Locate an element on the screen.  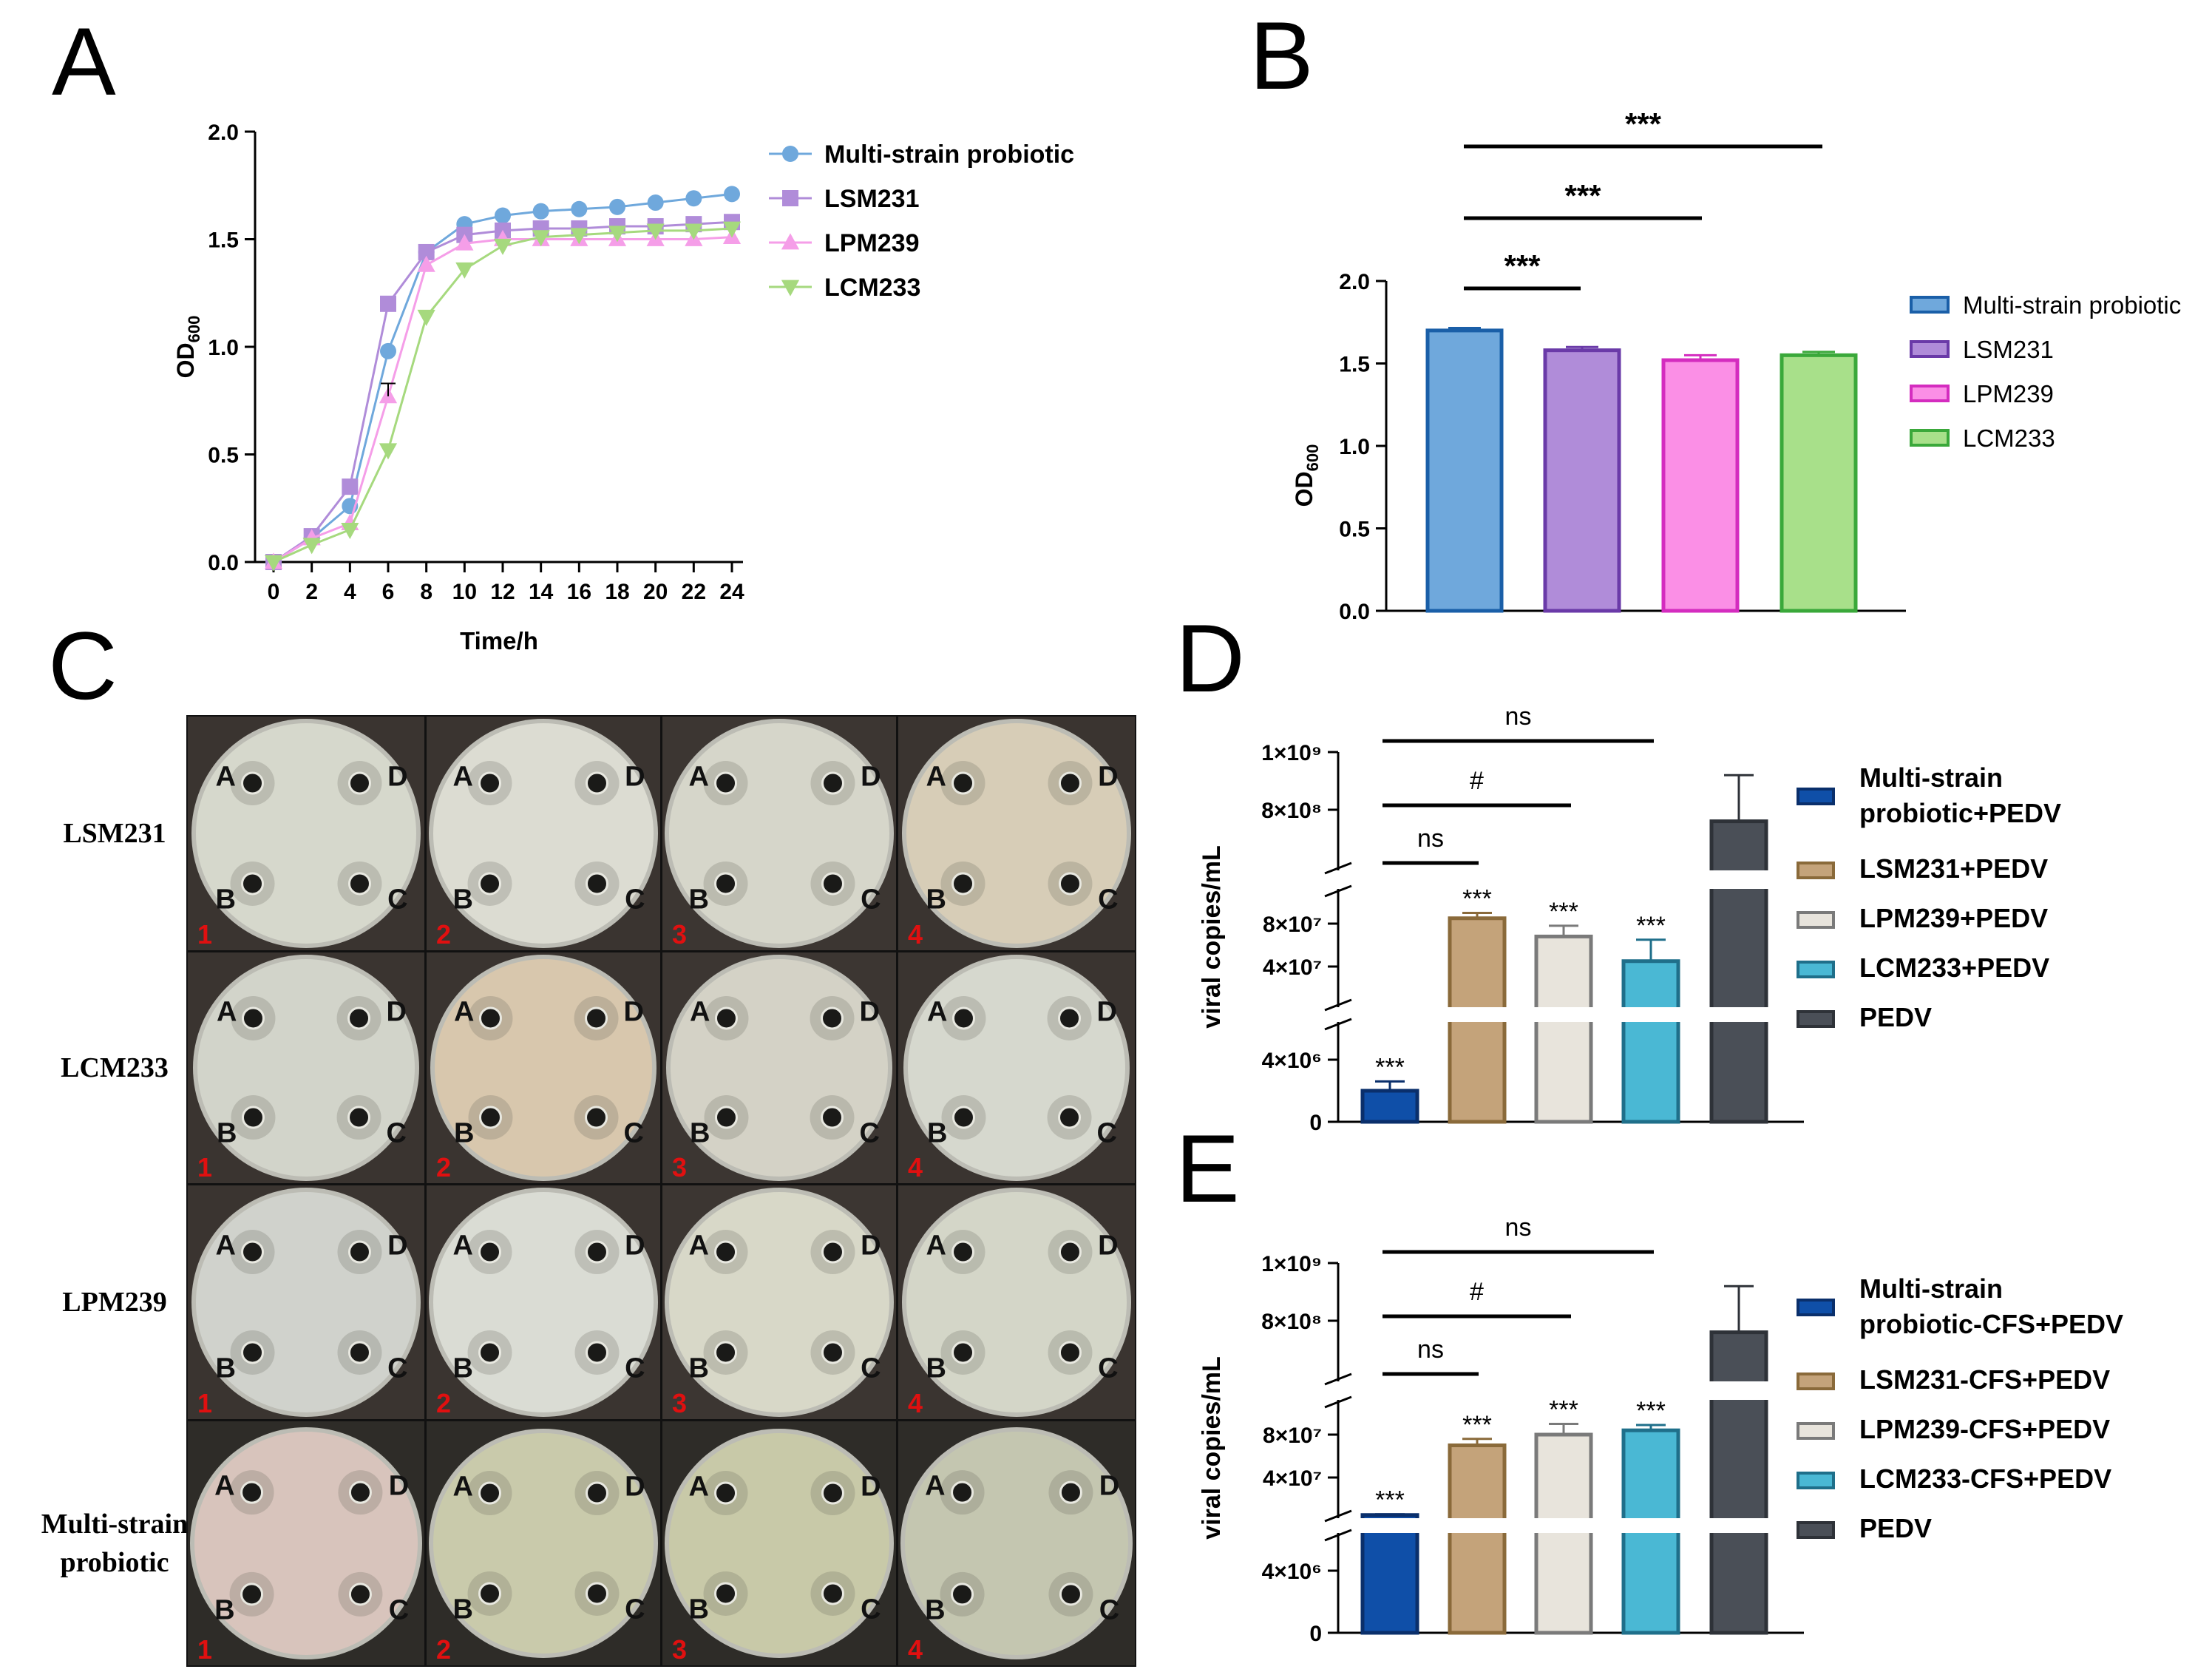
d-bar-break-gap is located at coordinates (1651, 1014).